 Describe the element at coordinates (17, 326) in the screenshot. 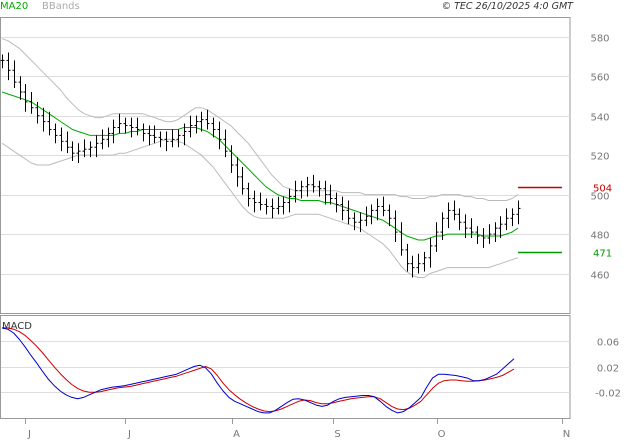

I see `macd-title: MACD` at that location.